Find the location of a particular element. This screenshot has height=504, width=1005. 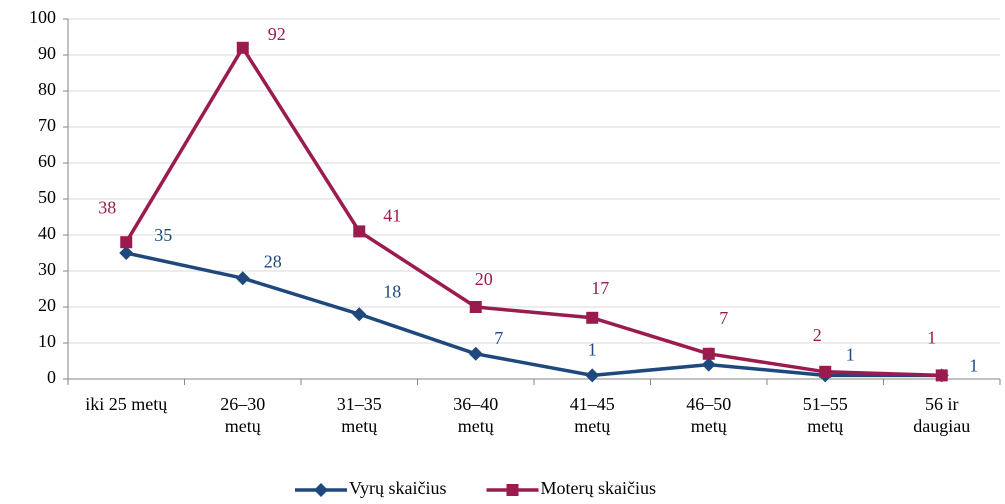

data-label: 2 is located at coordinates (817, 335).